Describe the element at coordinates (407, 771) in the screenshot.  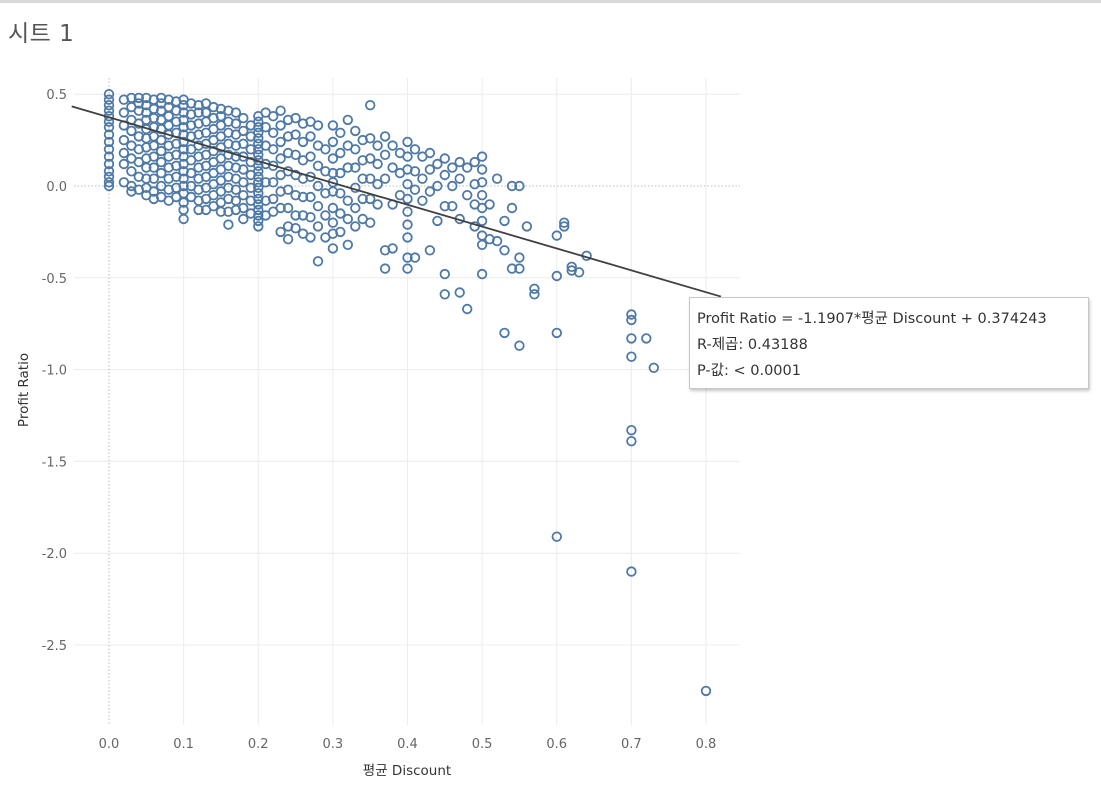
I see `x-axis-label: 평균 Discount` at that location.